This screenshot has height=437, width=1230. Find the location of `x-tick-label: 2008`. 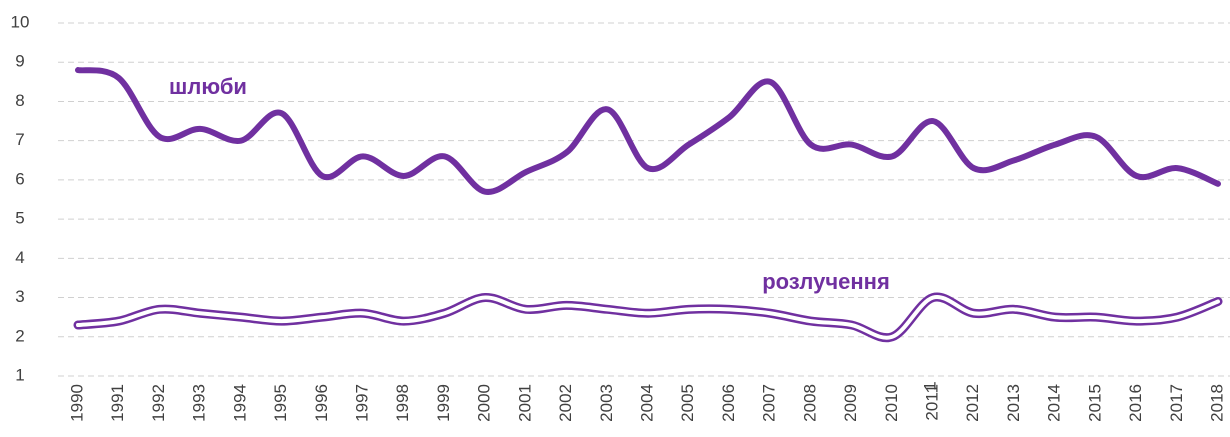

x-tick-label: 2008 is located at coordinates (809, 403).